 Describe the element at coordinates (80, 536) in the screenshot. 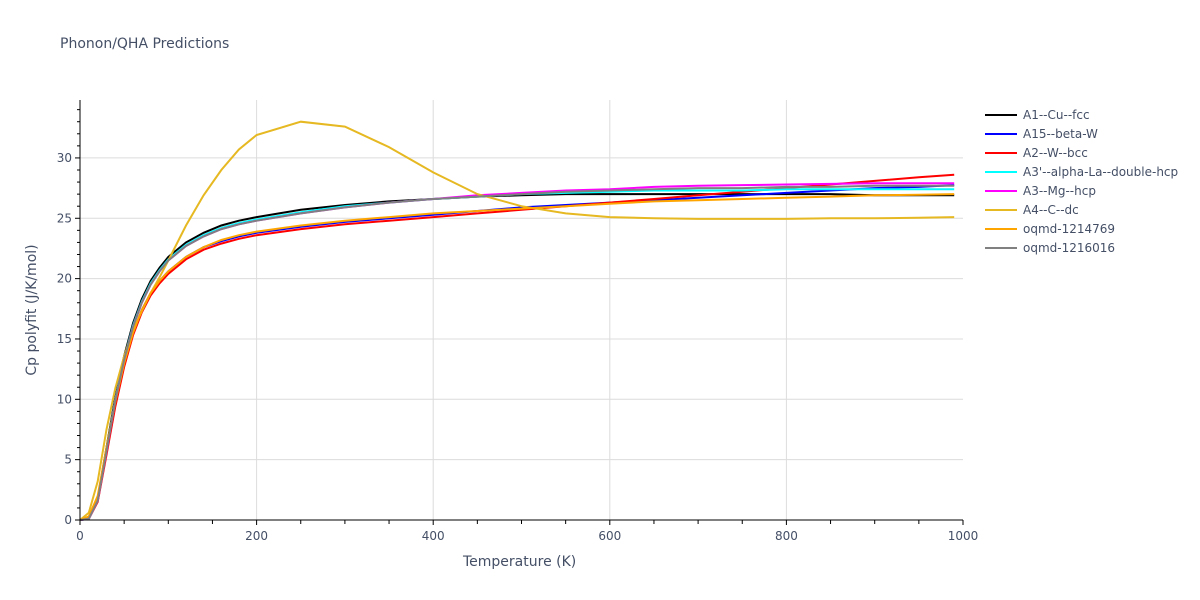

I see `x-tick-label: 0` at that location.